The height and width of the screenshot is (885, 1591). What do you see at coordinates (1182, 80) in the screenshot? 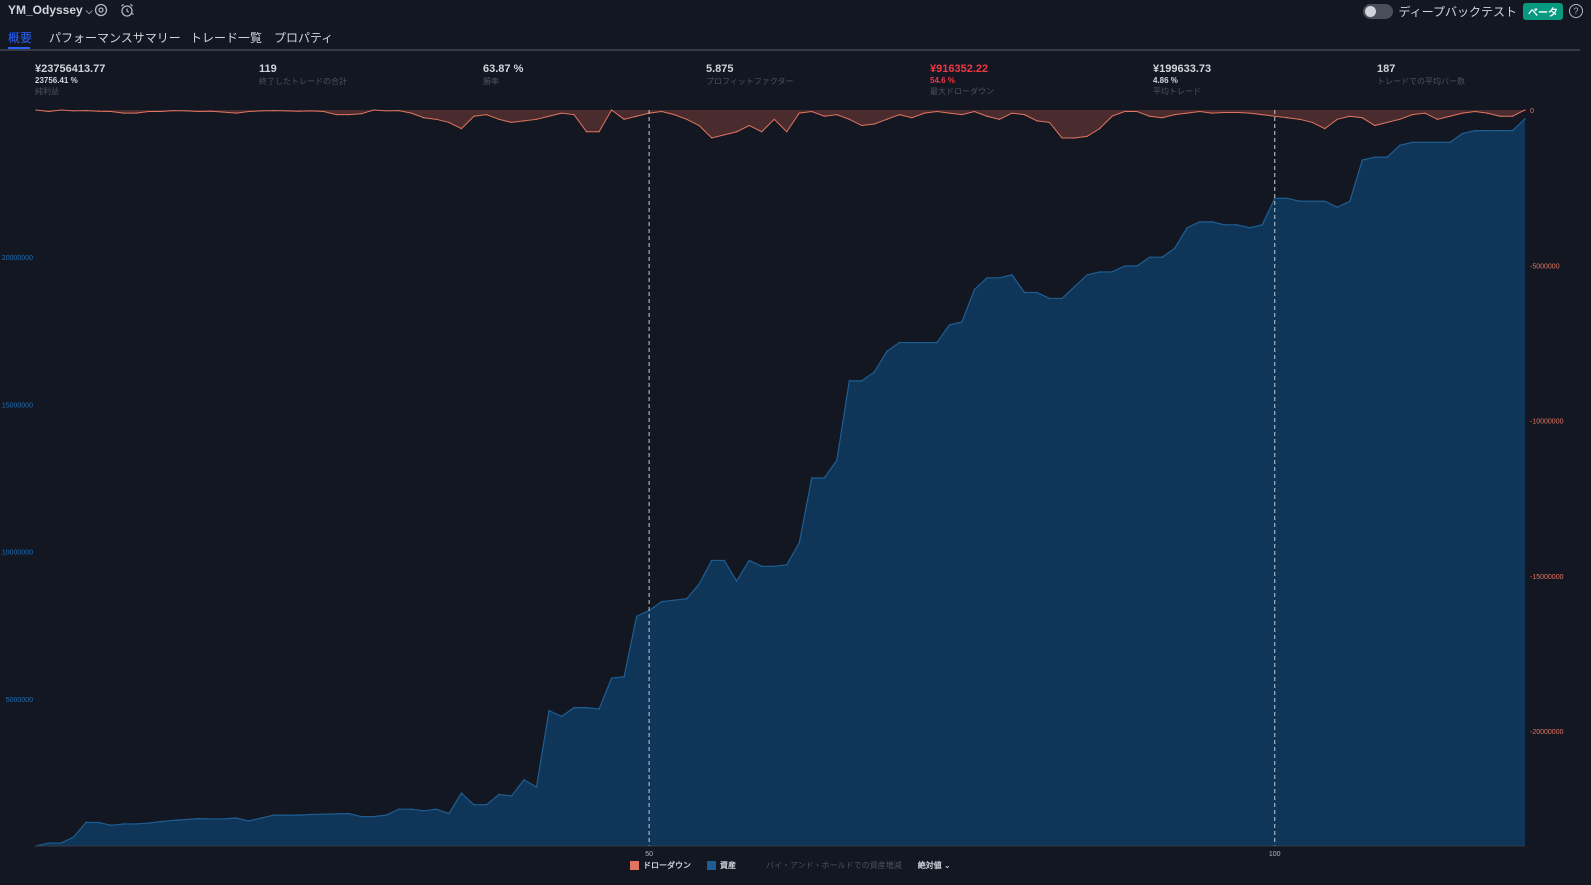
I see `metric-average-trade: ¥199633.73 4.86 % 平均トレード` at bounding box center [1182, 80].